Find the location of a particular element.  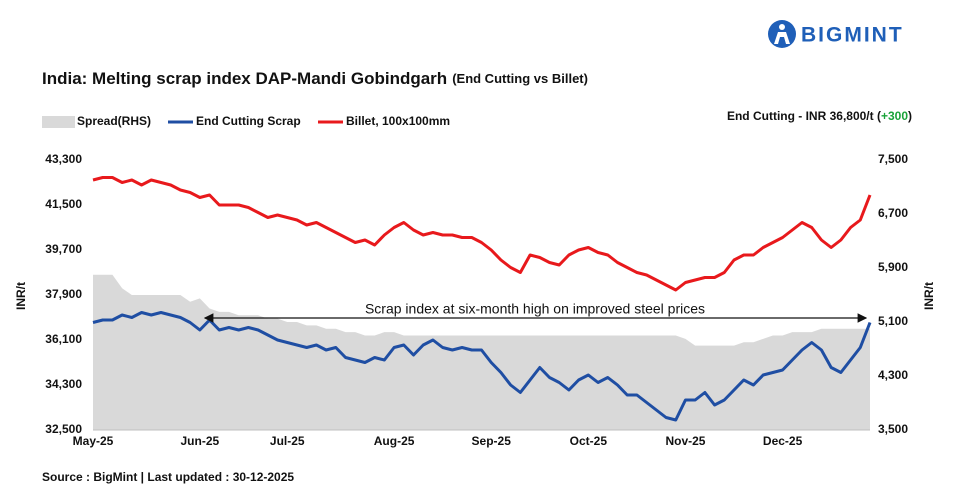

y-tick-label: 37,900 is located at coordinates (63, 294).